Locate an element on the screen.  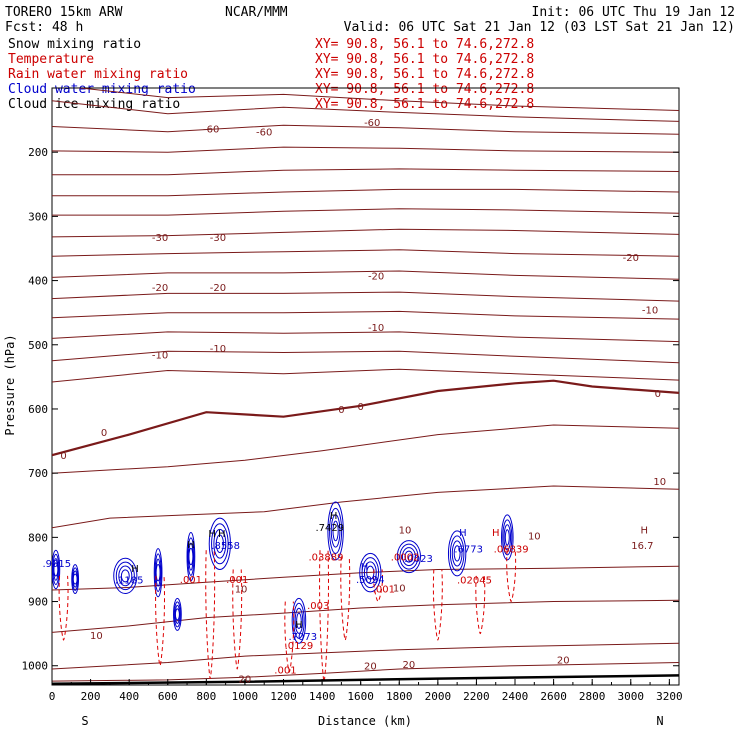
x-tick-label-5: 1000 is located at coordinates (245, 696).